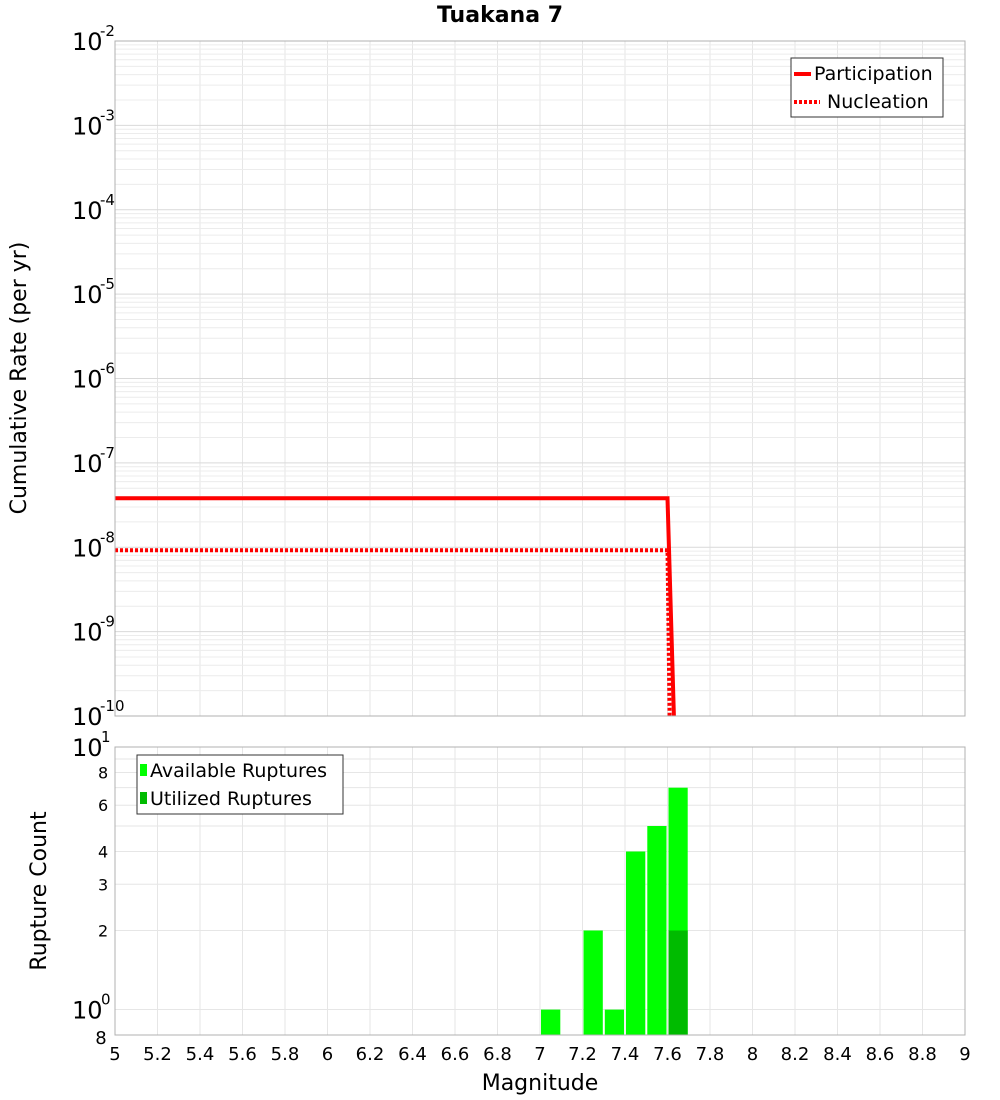 The height and width of the screenshot is (1100, 1000). What do you see at coordinates (107, 622) in the screenshot?
I see `rate-y-tick-exp: -9` at bounding box center [107, 622].